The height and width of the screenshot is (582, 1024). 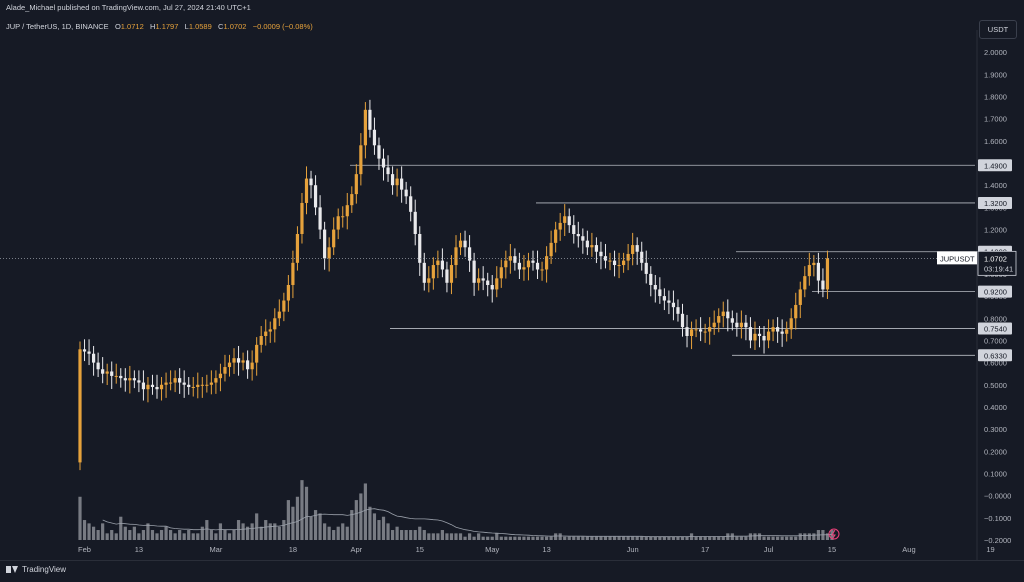 I want to click on low-value: 1.0589, so click(x=200, y=26).